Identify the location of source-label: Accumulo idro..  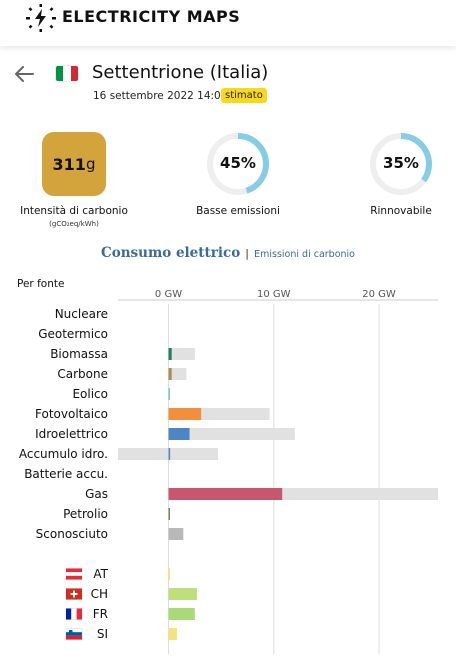
(63, 454).